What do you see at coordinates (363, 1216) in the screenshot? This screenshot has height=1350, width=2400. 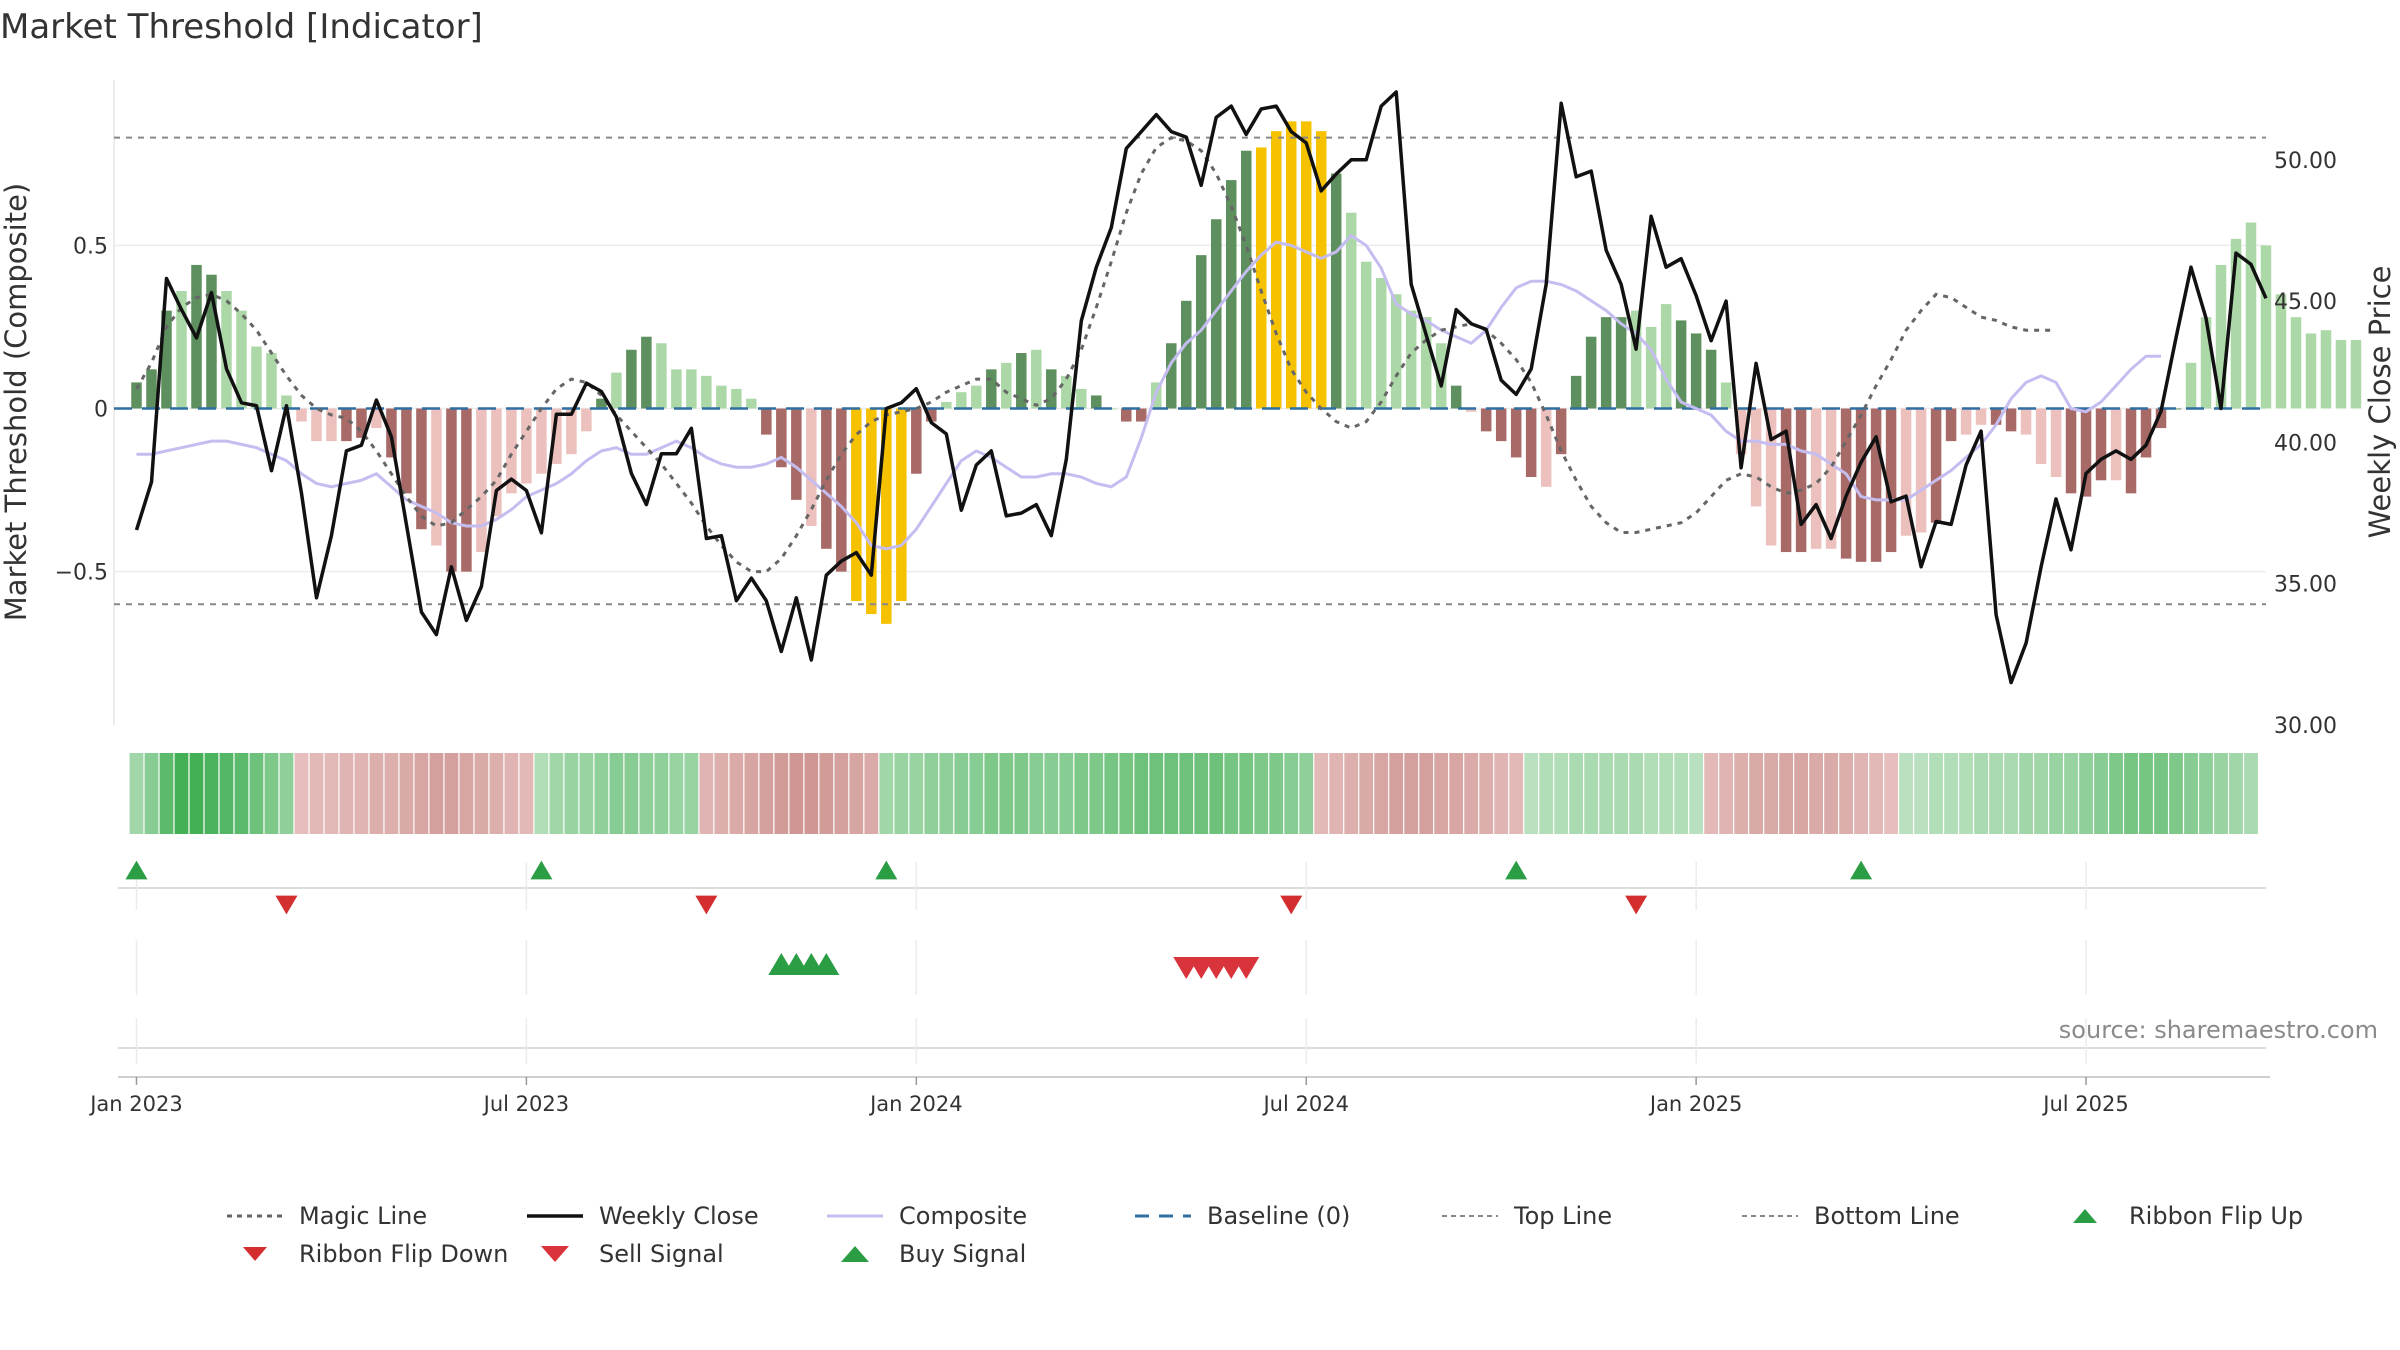 I see `legend-label: Magic Line` at bounding box center [363, 1216].